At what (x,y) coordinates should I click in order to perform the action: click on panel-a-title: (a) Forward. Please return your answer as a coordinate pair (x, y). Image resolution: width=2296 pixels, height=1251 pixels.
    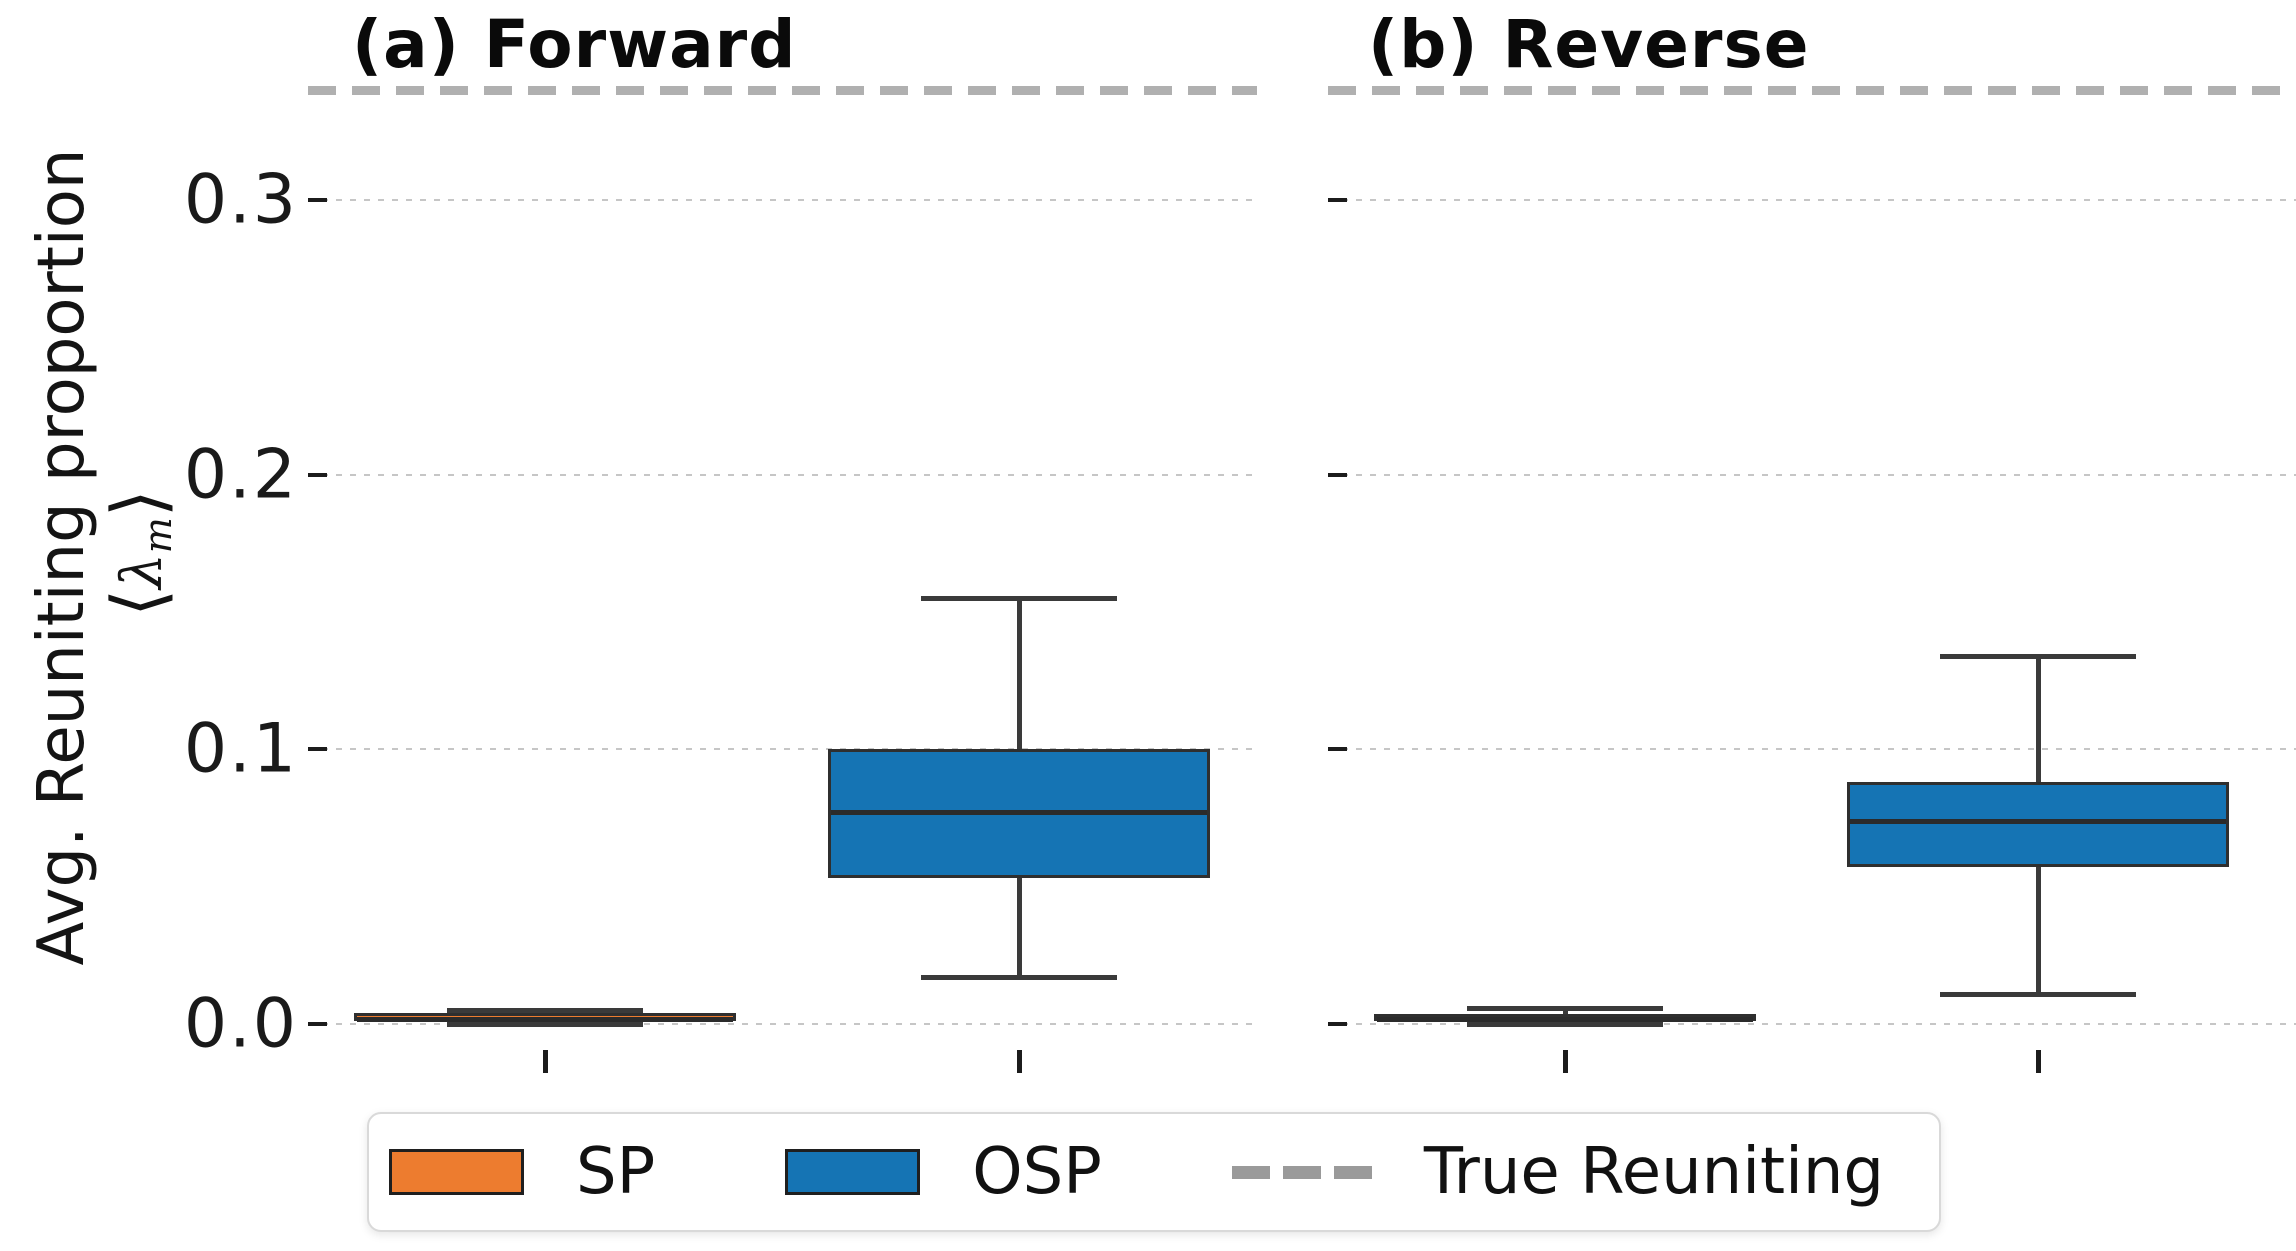
    Looking at the image, I should click on (574, 44).